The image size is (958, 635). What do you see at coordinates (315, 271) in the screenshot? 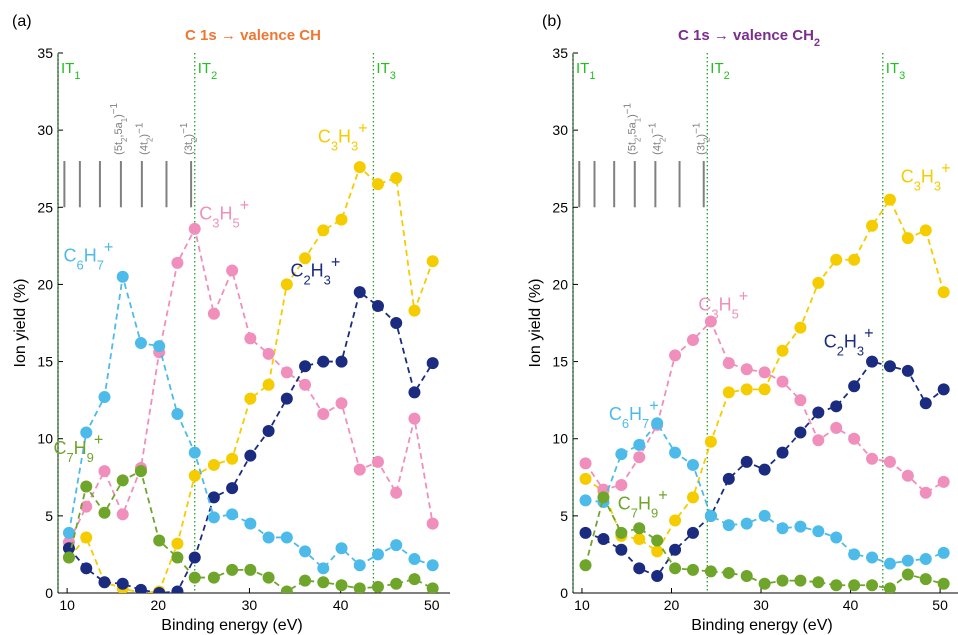
I see `series-label: C2H3+` at bounding box center [315, 271].